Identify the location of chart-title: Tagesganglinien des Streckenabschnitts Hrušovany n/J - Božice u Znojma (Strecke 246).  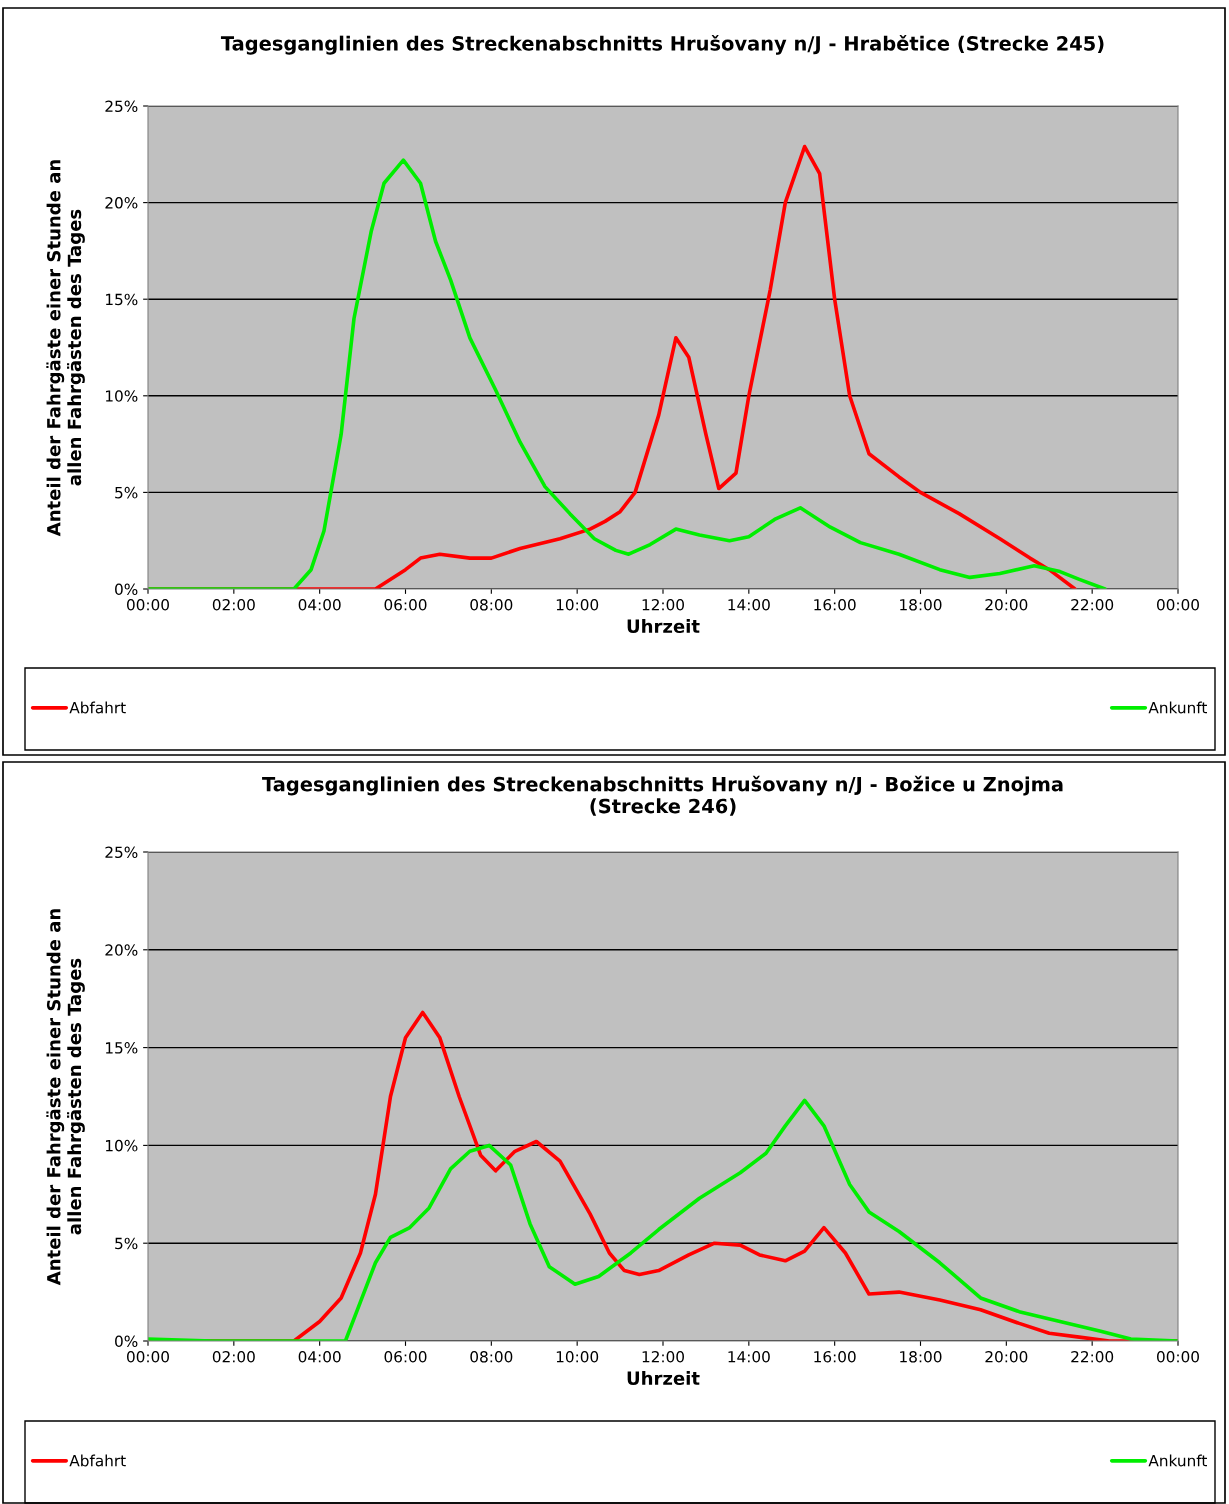
(662, 795).